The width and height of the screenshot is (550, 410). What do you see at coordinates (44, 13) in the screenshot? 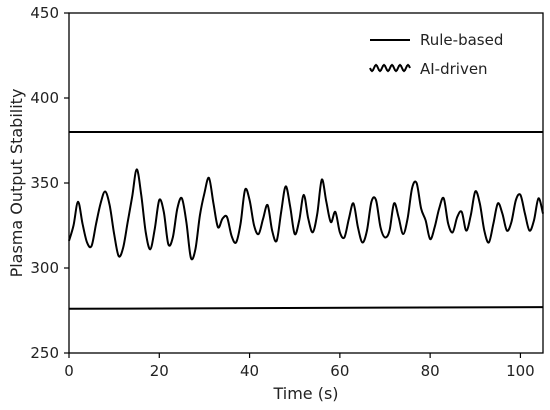
I see `y-tick-label: 450` at bounding box center [44, 13].